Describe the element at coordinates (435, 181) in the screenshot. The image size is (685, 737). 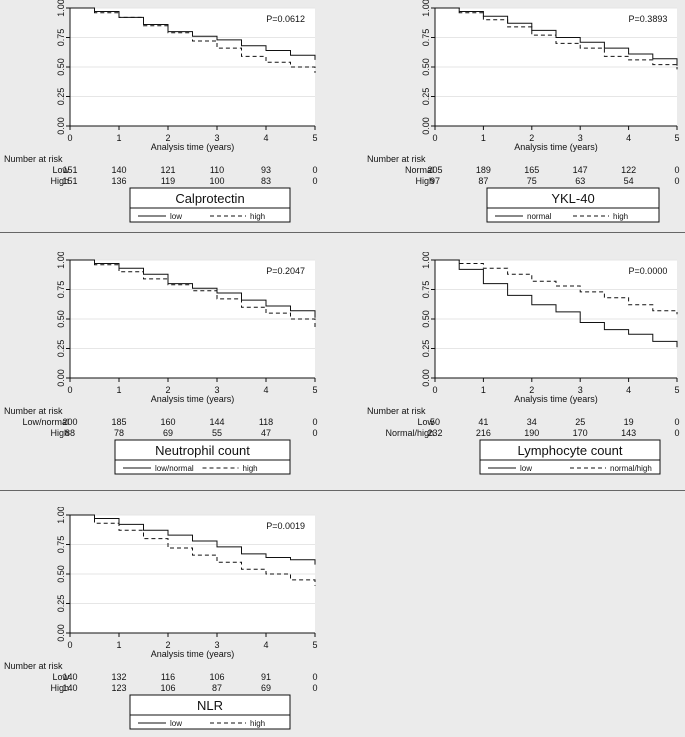
I see `risk-count: 97` at that location.